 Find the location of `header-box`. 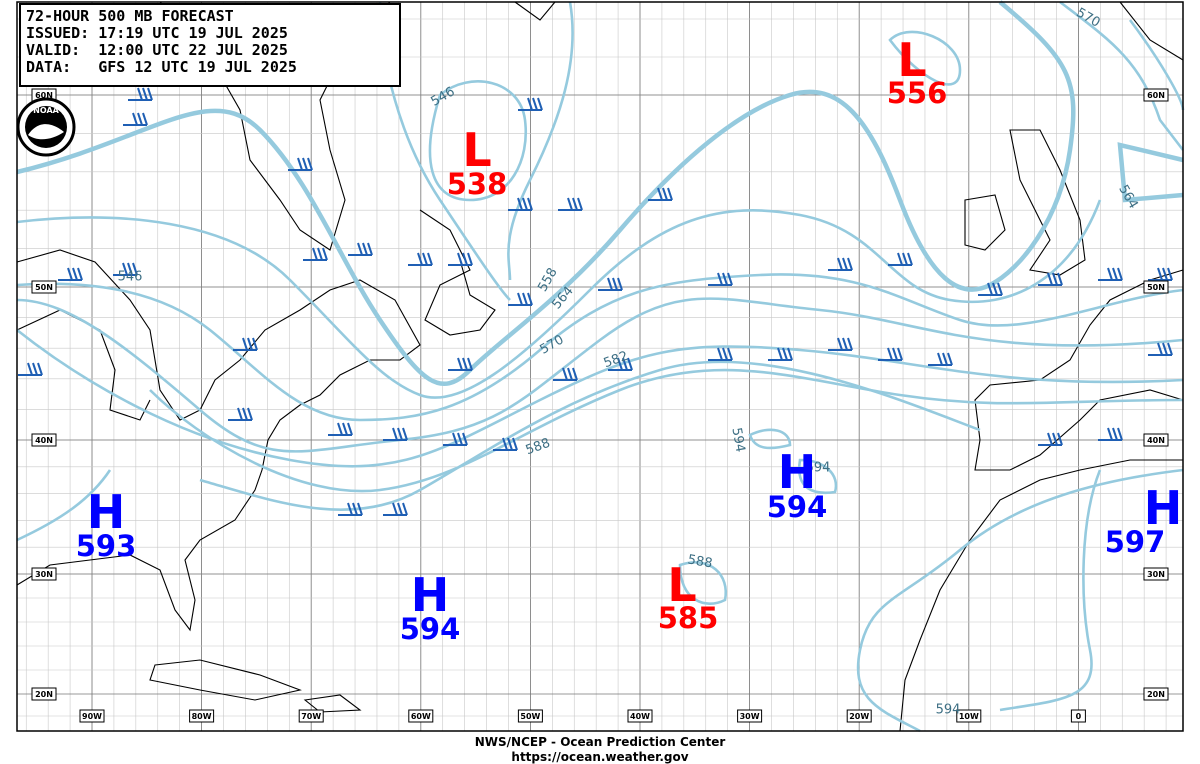

header-box is located at coordinates (210, 45).